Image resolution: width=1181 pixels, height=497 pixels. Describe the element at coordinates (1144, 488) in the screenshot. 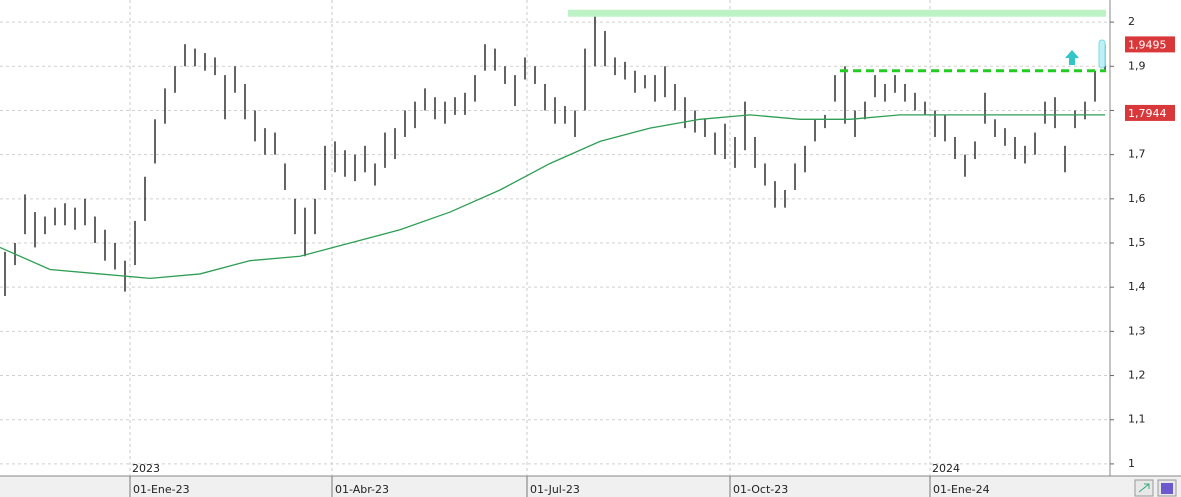

I see `zoom-icon` at that location.